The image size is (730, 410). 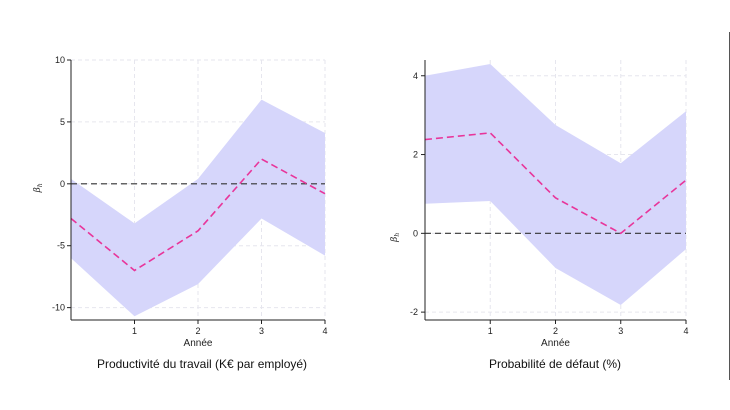 I want to click on chart-1-estimate-line, so click(x=555, y=183).